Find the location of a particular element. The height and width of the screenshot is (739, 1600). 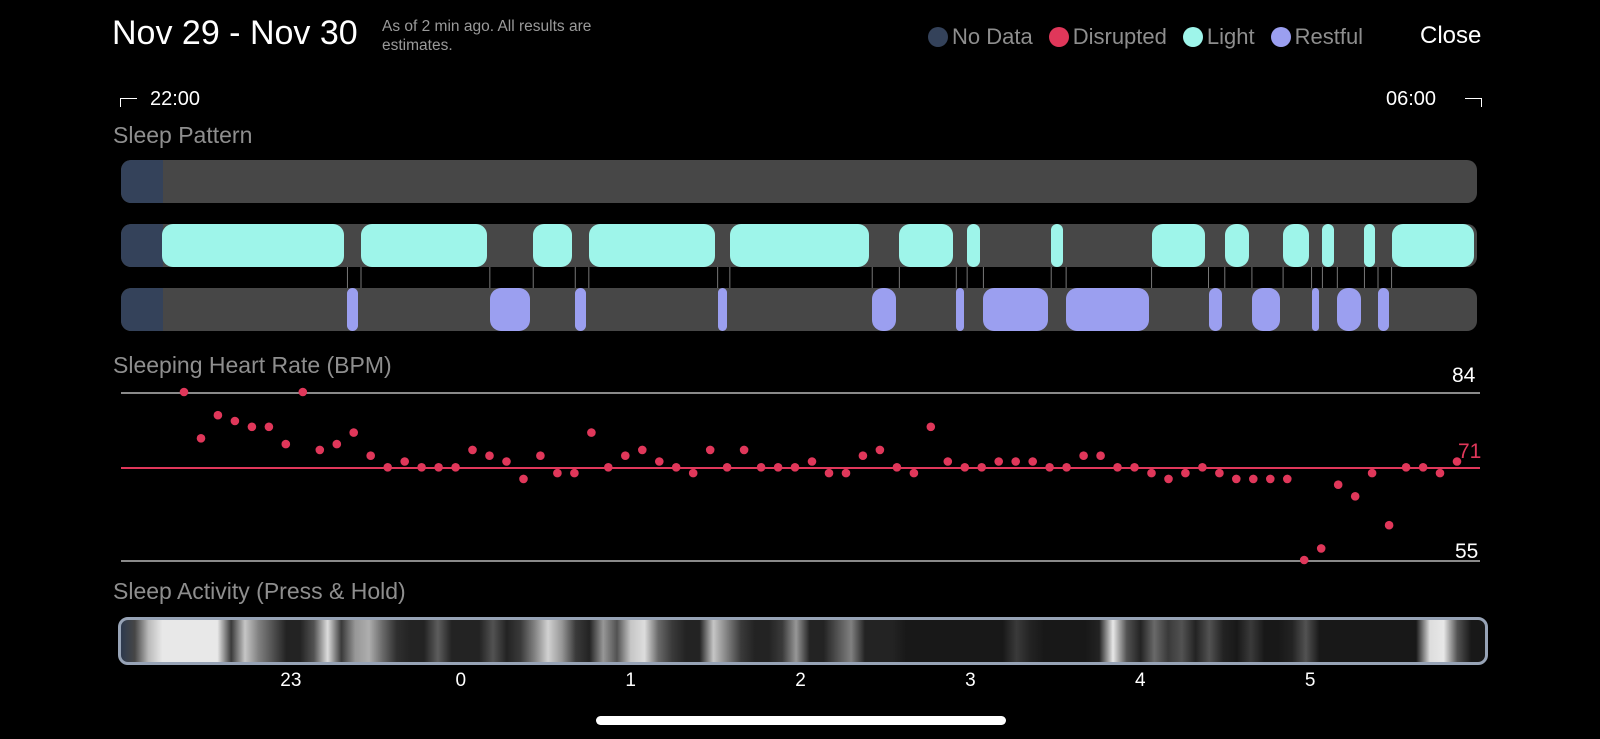

heart-rate-title: Sleeping Heart Rate (BPM) is located at coordinates (252, 365).